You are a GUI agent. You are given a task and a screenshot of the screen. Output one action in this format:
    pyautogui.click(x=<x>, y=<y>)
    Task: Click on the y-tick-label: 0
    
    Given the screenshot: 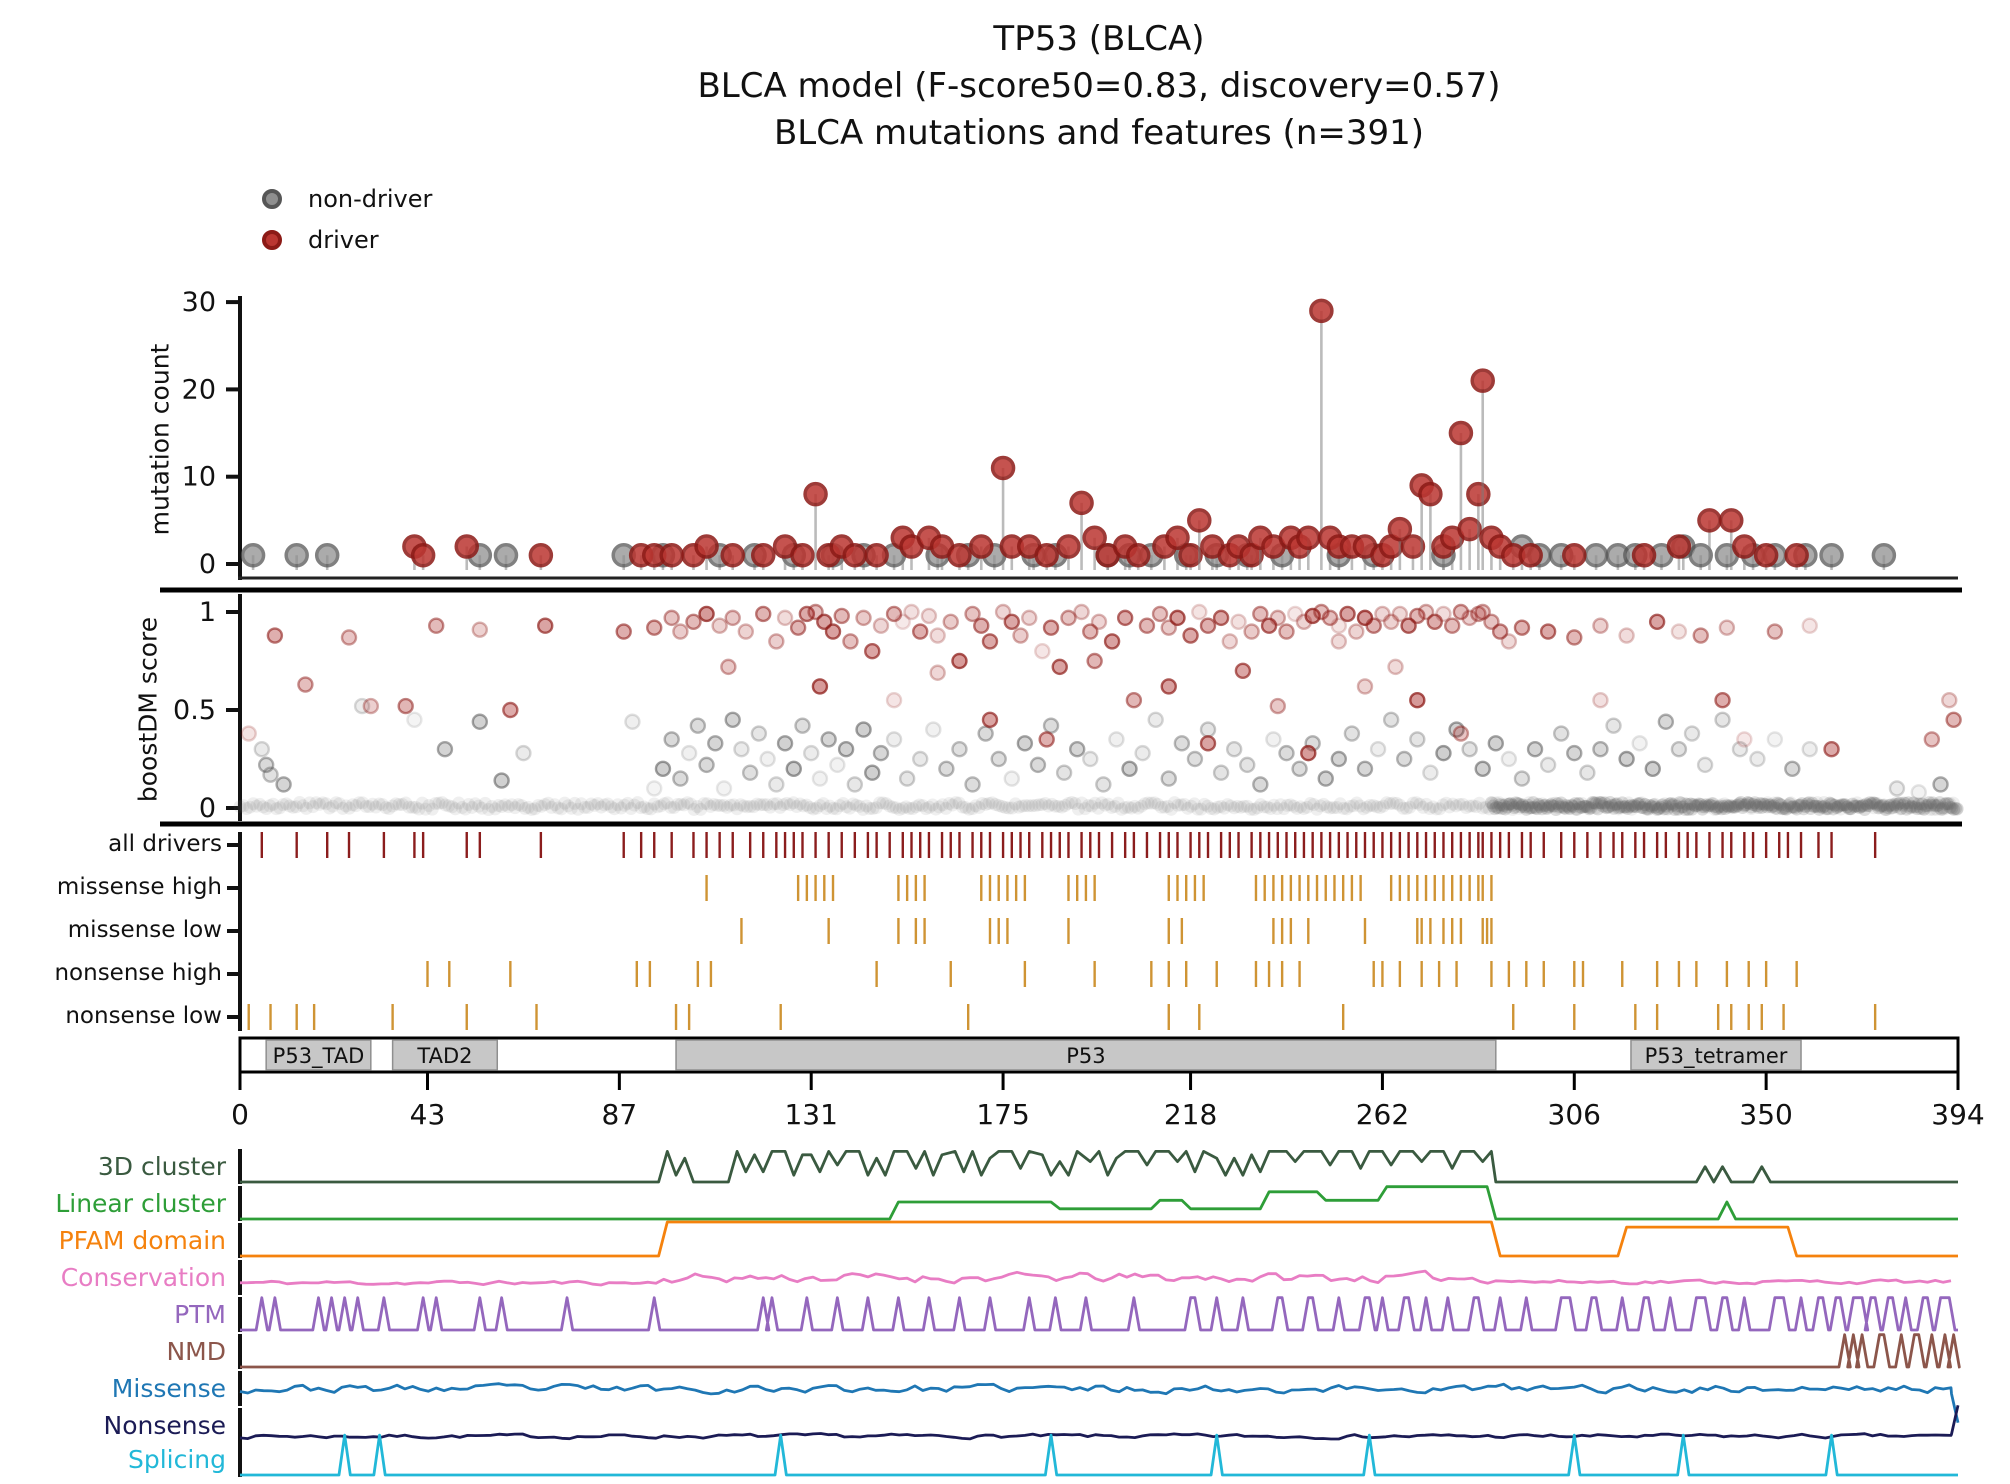 What is the action you would take?
    pyautogui.click(x=207, y=808)
    